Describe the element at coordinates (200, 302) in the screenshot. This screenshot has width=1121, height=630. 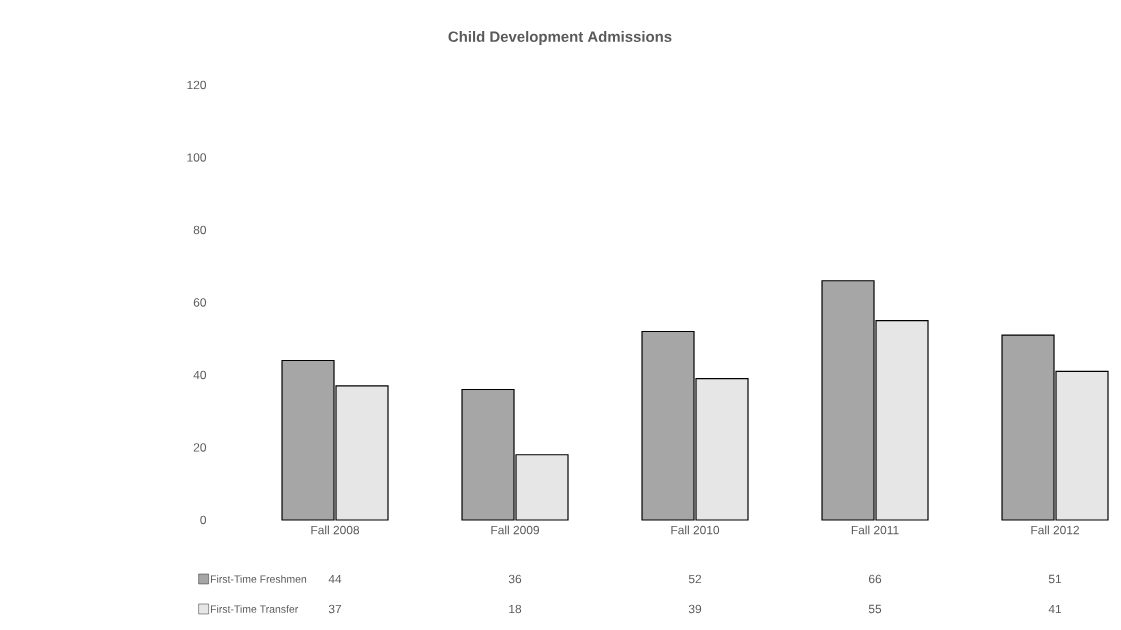
I see `y-tick-label: 60` at that location.